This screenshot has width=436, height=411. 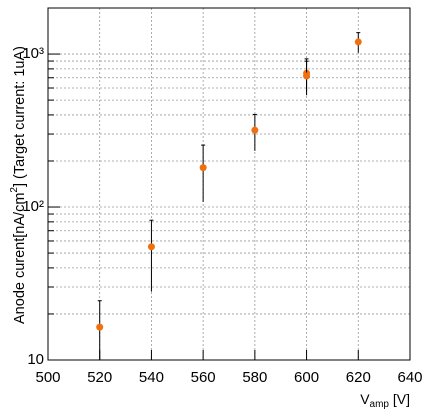 What do you see at coordinates (358, 377) in the screenshot?
I see `x-tick-label: 620` at bounding box center [358, 377].